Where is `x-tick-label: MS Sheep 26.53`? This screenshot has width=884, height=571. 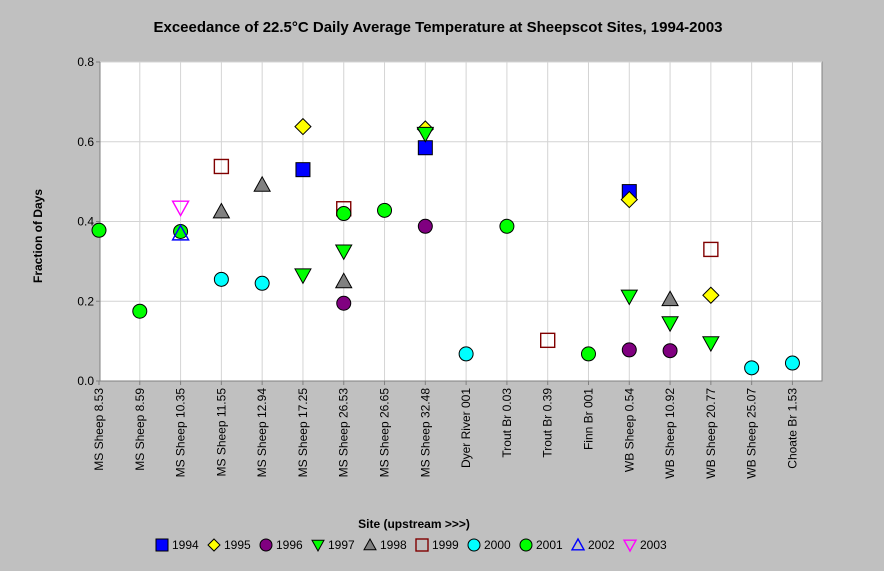 x-tick-label: MS Sheep 26.53 is located at coordinates (344, 433).